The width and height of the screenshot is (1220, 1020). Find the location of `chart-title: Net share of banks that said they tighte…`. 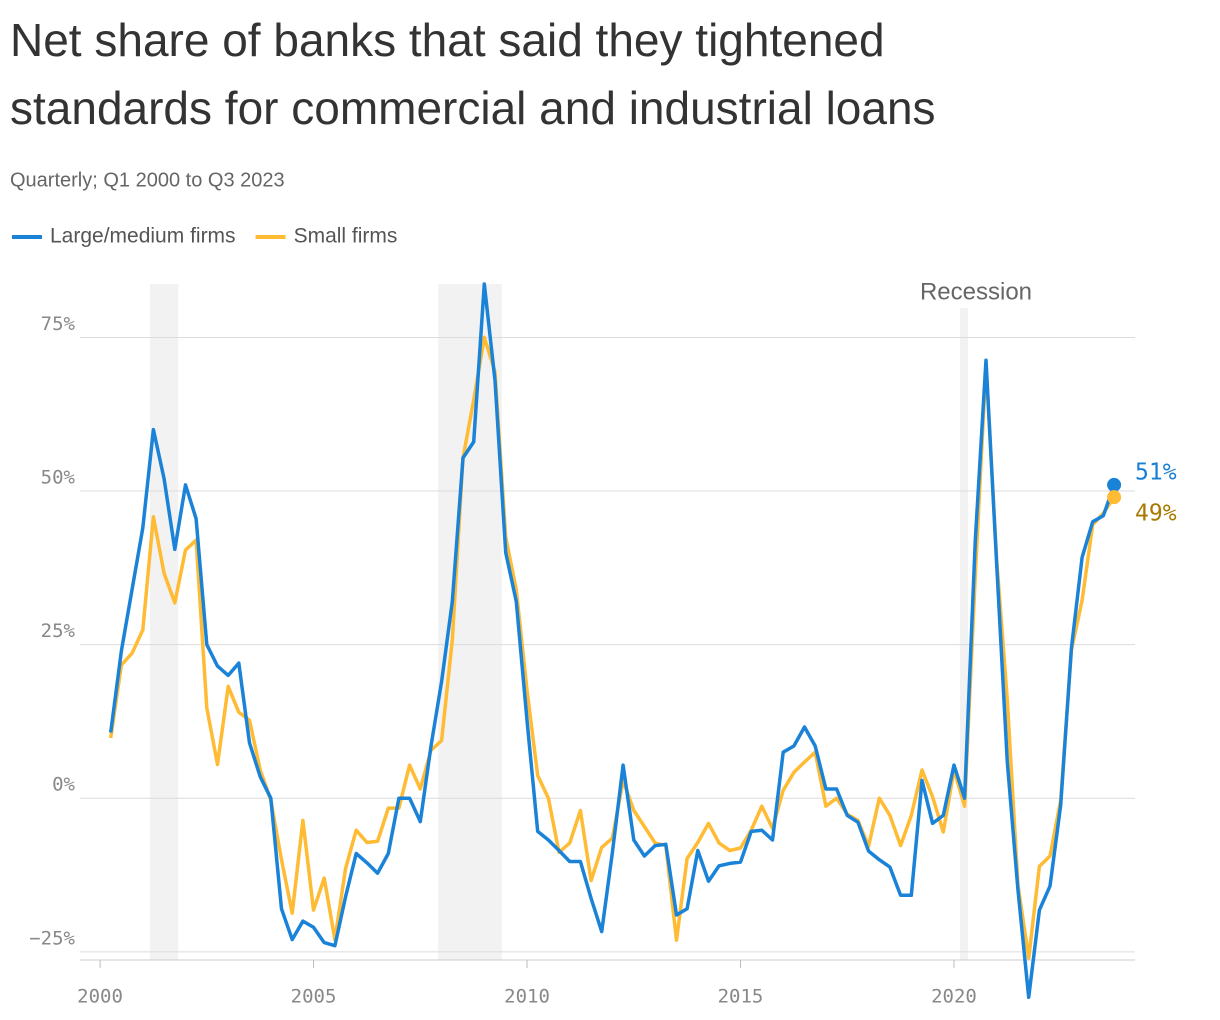

chart-title: Net share of banks that said they tighte… is located at coordinates (447, 40).